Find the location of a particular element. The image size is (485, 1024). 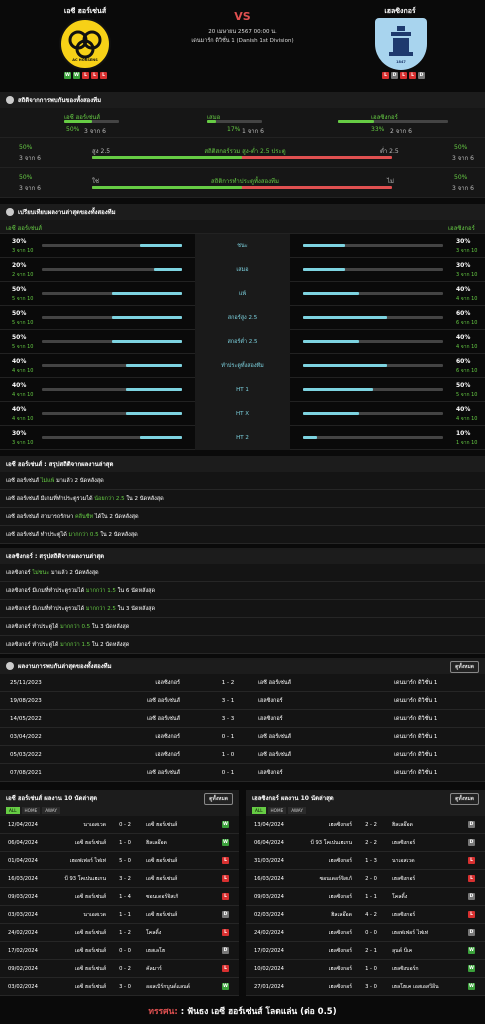

match-row: 17/02/2024 เฮลซิงกอร์ 2 - 1 ลุนด์ บีเค W is located at coordinates (365, 951).